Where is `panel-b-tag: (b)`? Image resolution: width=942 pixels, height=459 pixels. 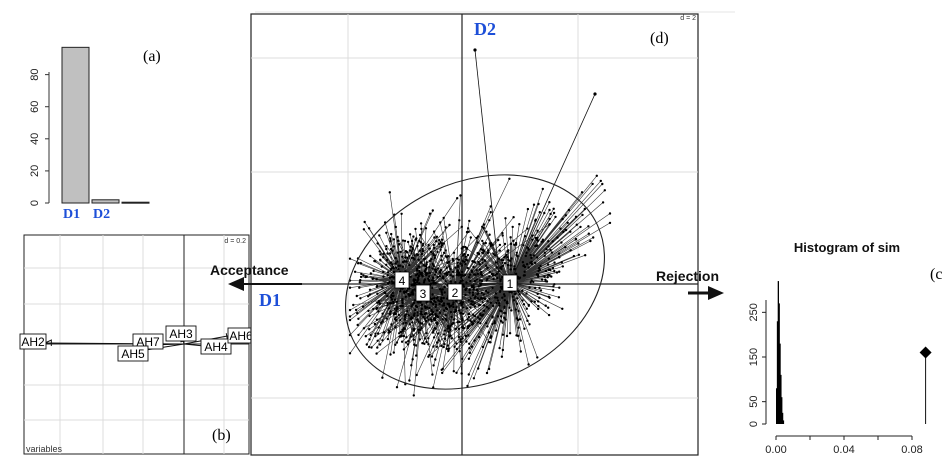 panel-b-tag: (b) is located at coordinates (221, 435).